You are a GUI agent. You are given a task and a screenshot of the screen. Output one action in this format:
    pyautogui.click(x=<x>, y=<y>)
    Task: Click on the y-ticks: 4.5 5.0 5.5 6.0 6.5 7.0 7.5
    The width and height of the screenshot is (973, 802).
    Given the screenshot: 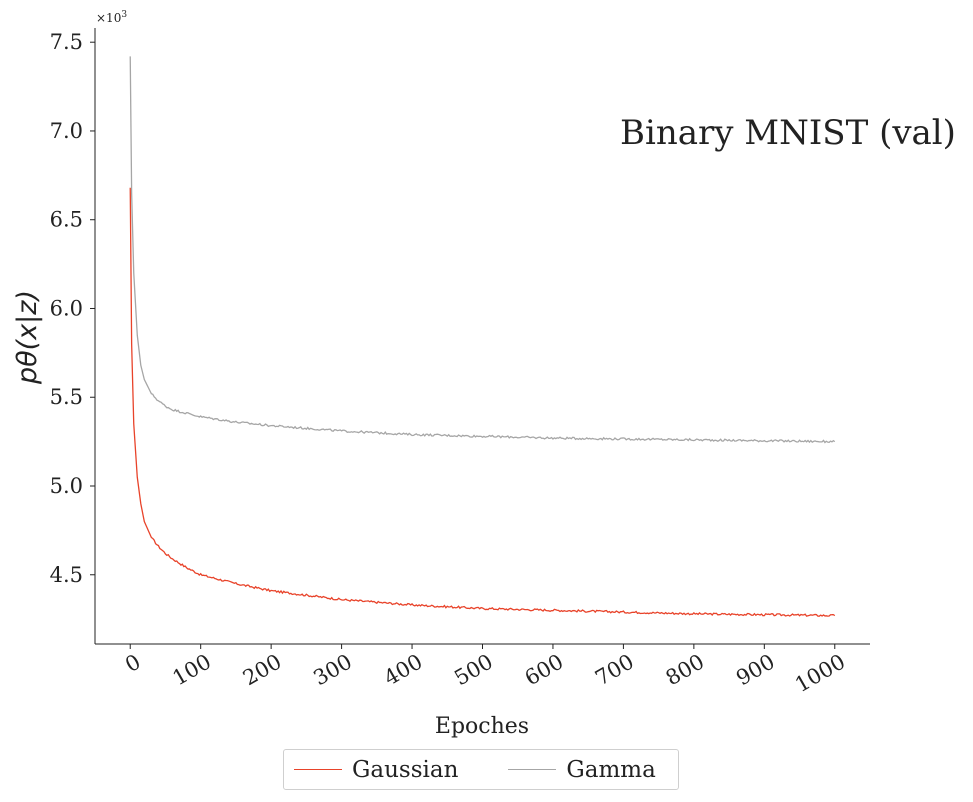 What is the action you would take?
    pyautogui.click(x=72, y=308)
    